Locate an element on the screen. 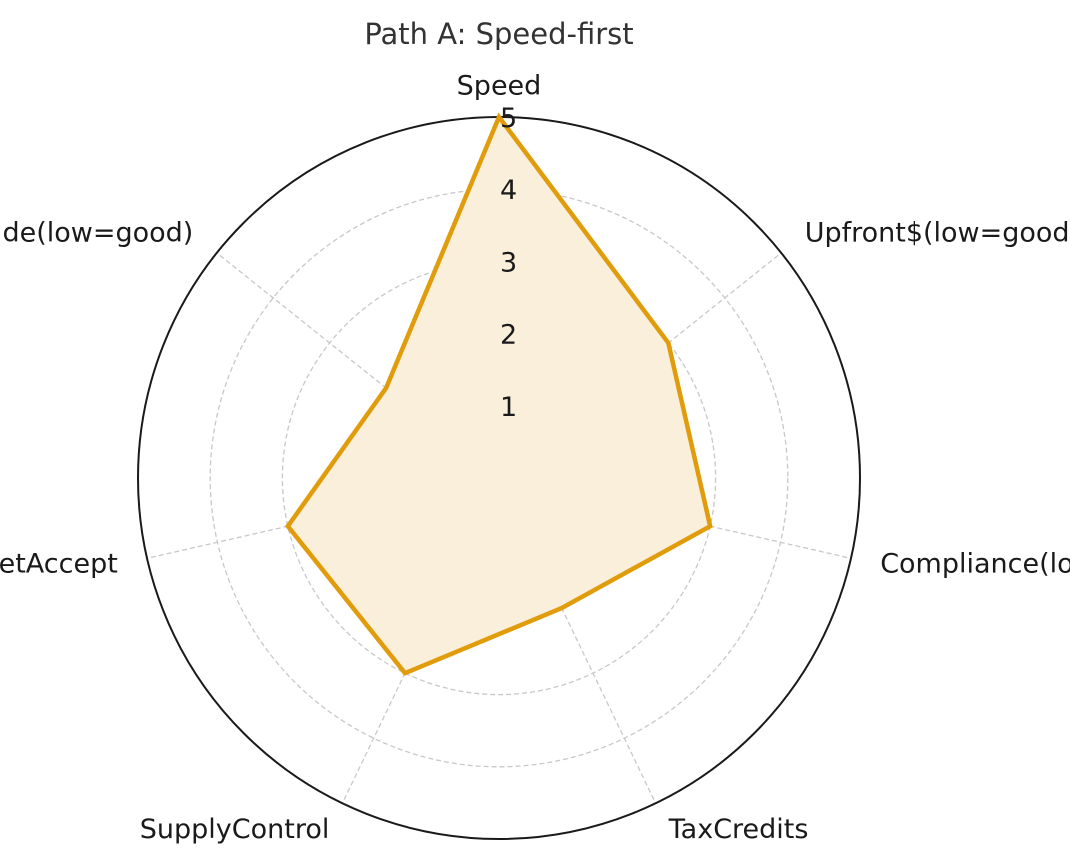 This screenshot has height=859, width=1070. tick-label: 3 is located at coordinates (508, 262).